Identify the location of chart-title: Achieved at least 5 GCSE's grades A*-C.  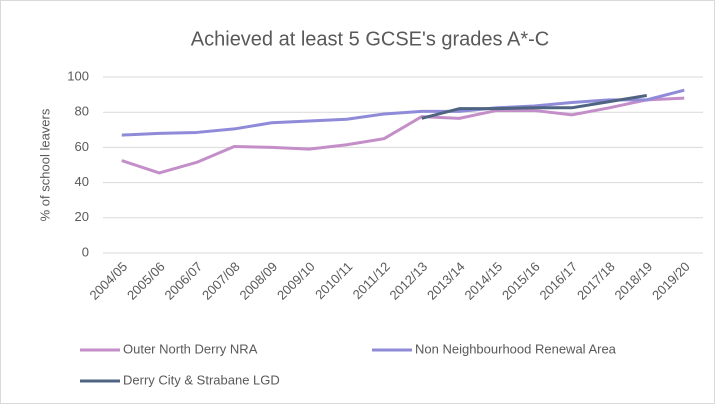
(370, 39).